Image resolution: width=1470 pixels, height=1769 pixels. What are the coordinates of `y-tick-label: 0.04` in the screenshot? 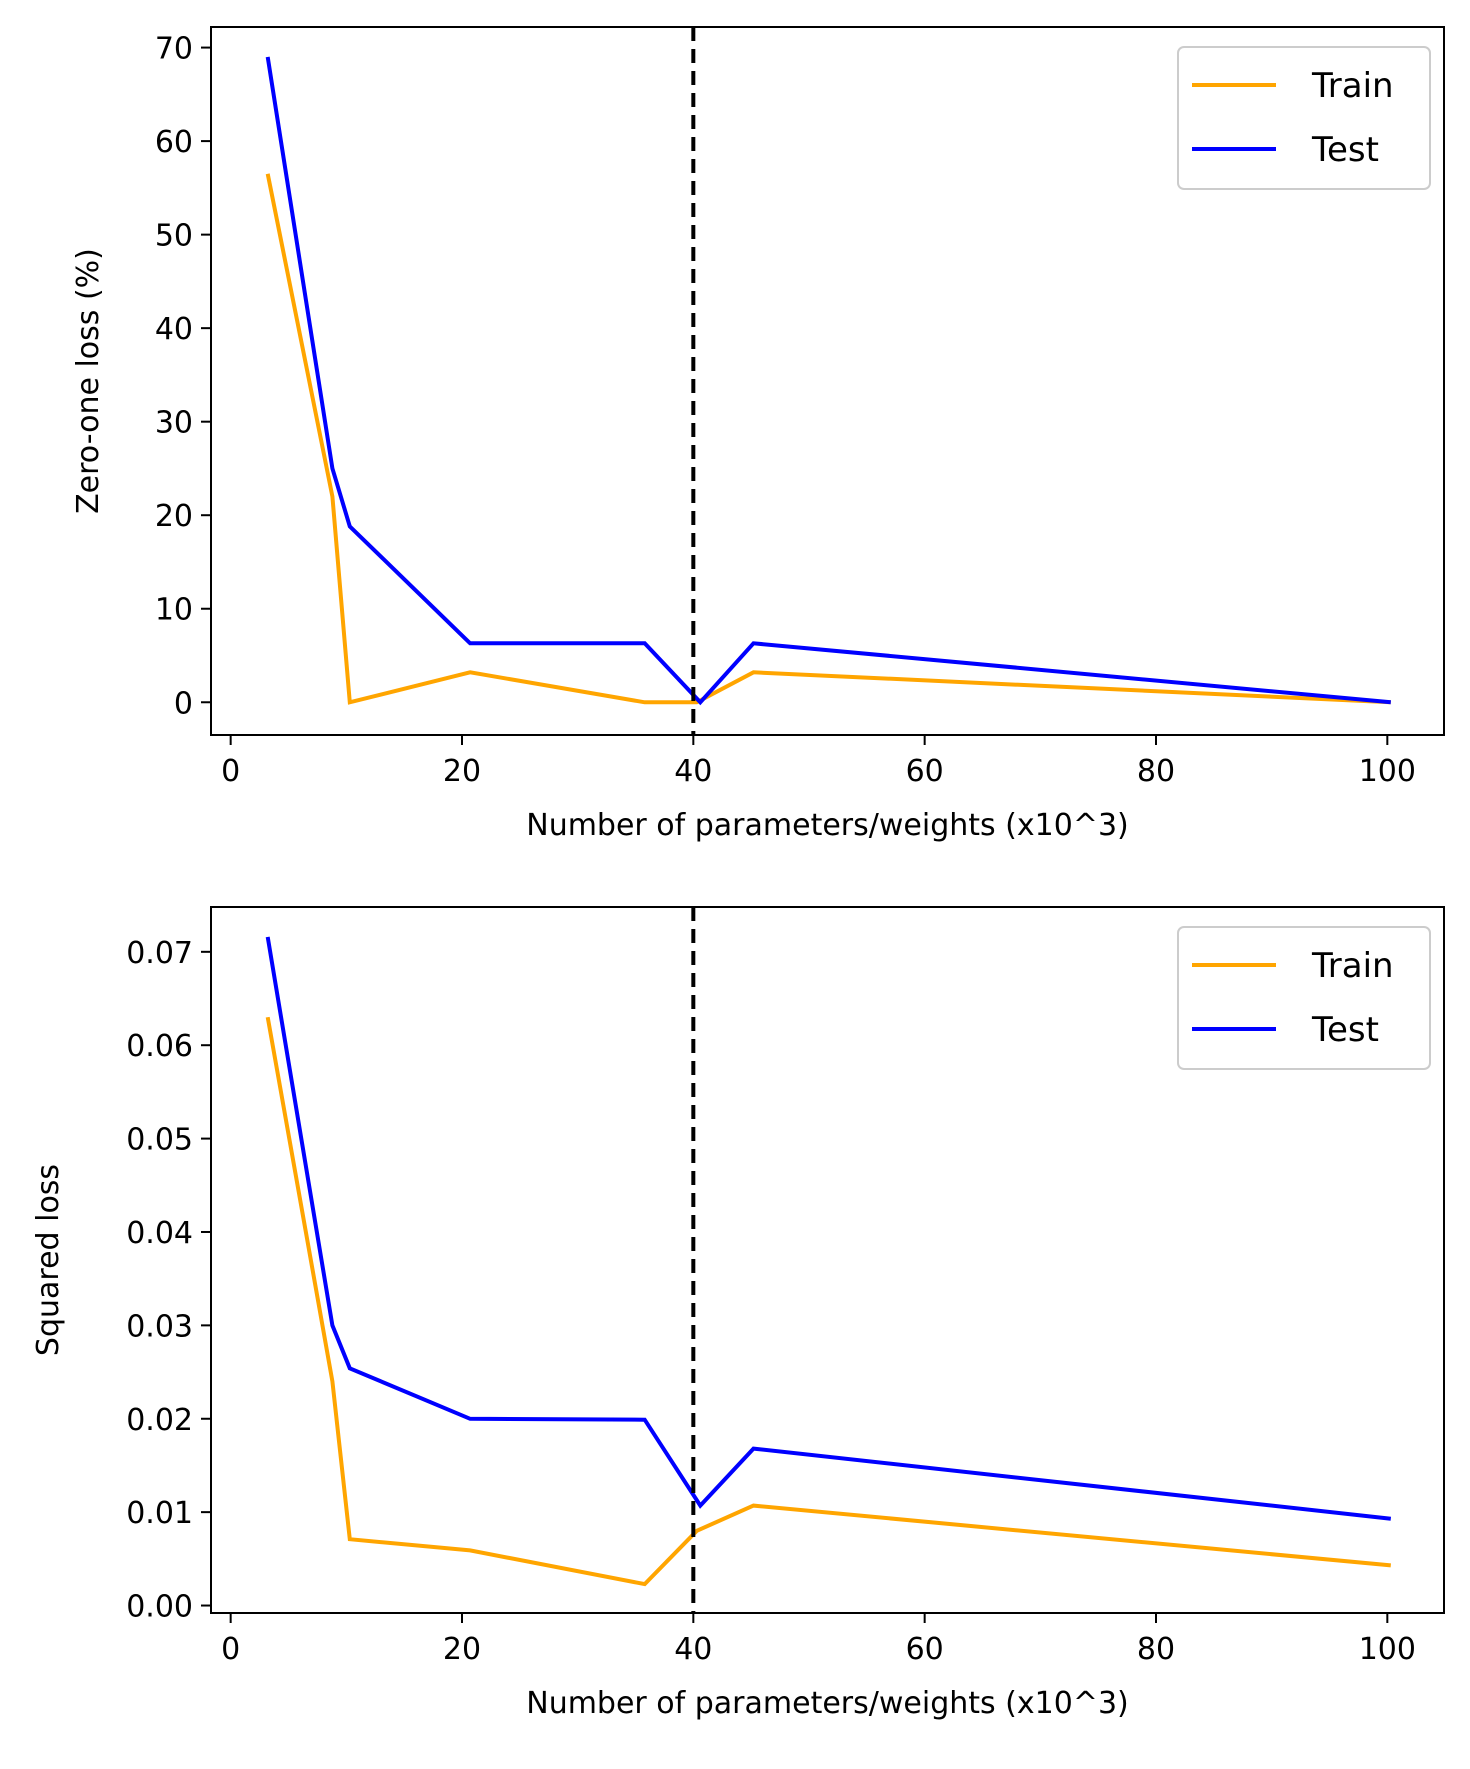 It's located at (159, 1233).